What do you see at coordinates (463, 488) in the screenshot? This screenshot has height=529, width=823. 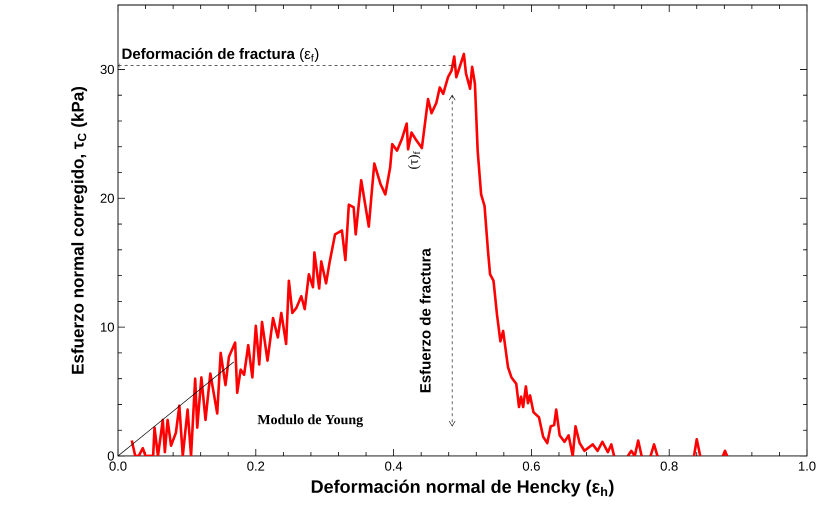 I see `x-axis-title: Deformación normal de Hencky (ε$_{h}$)` at bounding box center [463, 488].